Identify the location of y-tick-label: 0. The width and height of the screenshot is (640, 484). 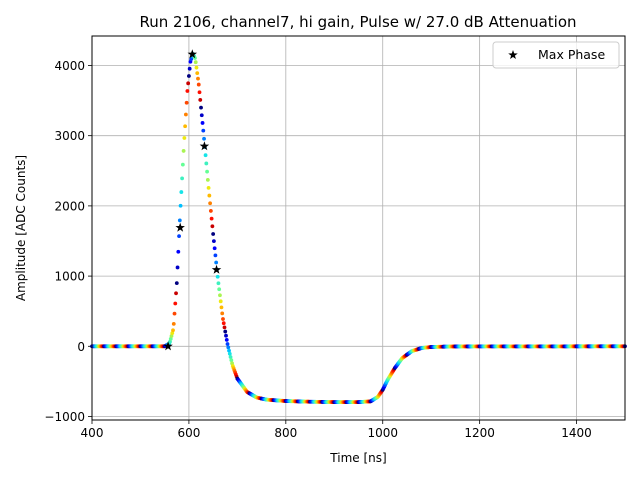
(81, 347).